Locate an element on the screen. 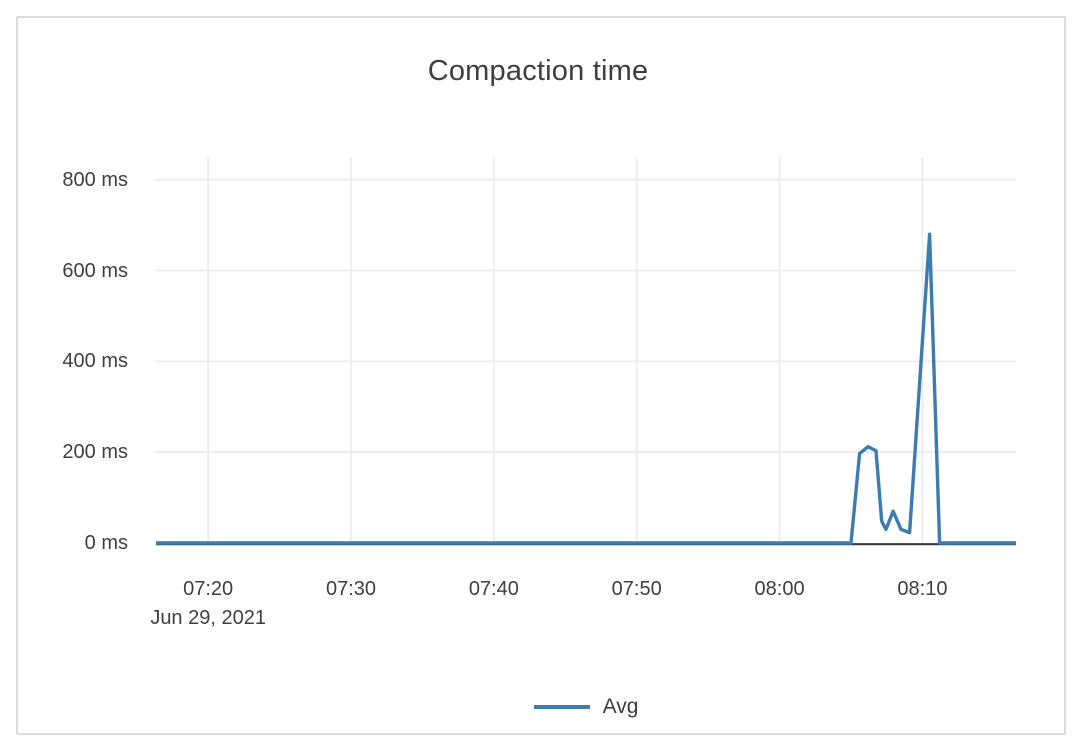  x-tick-time: 07:50 is located at coordinates (636, 589).